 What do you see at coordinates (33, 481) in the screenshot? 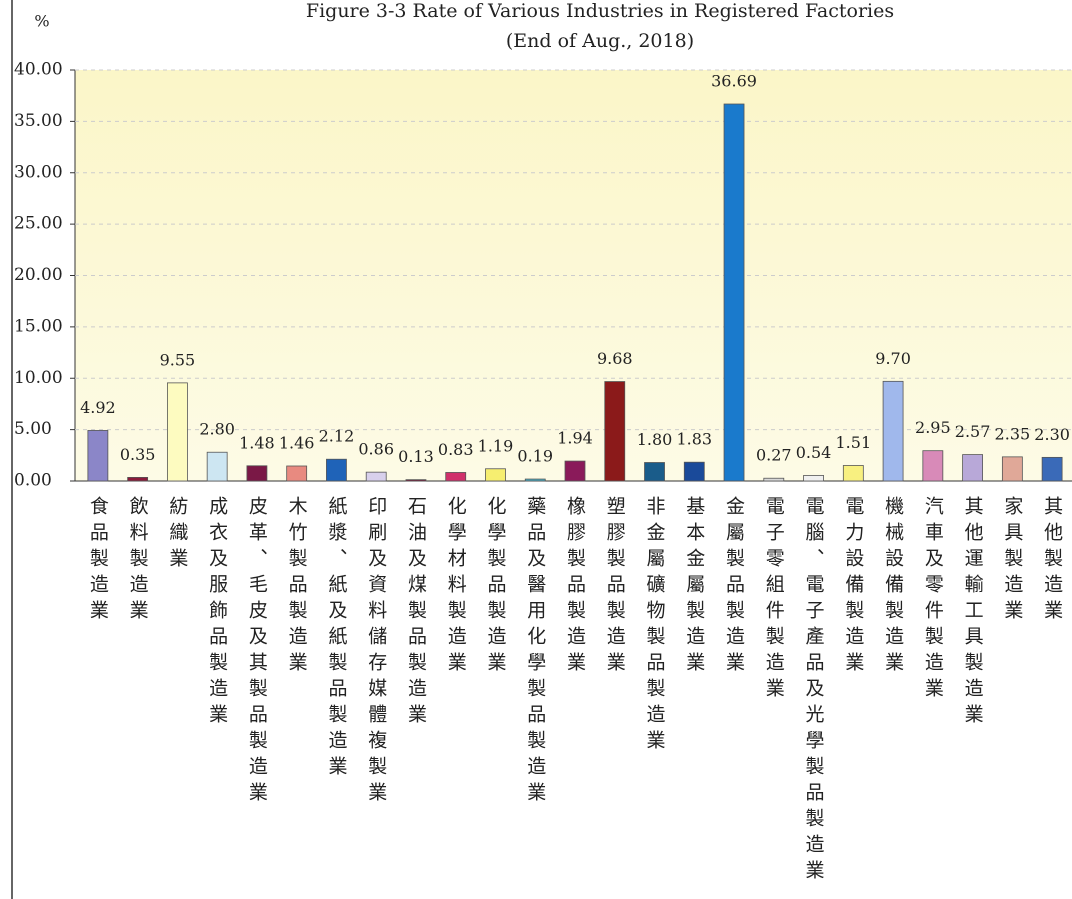
I see `y-tick-label: 0.00` at bounding box center [33, 481].